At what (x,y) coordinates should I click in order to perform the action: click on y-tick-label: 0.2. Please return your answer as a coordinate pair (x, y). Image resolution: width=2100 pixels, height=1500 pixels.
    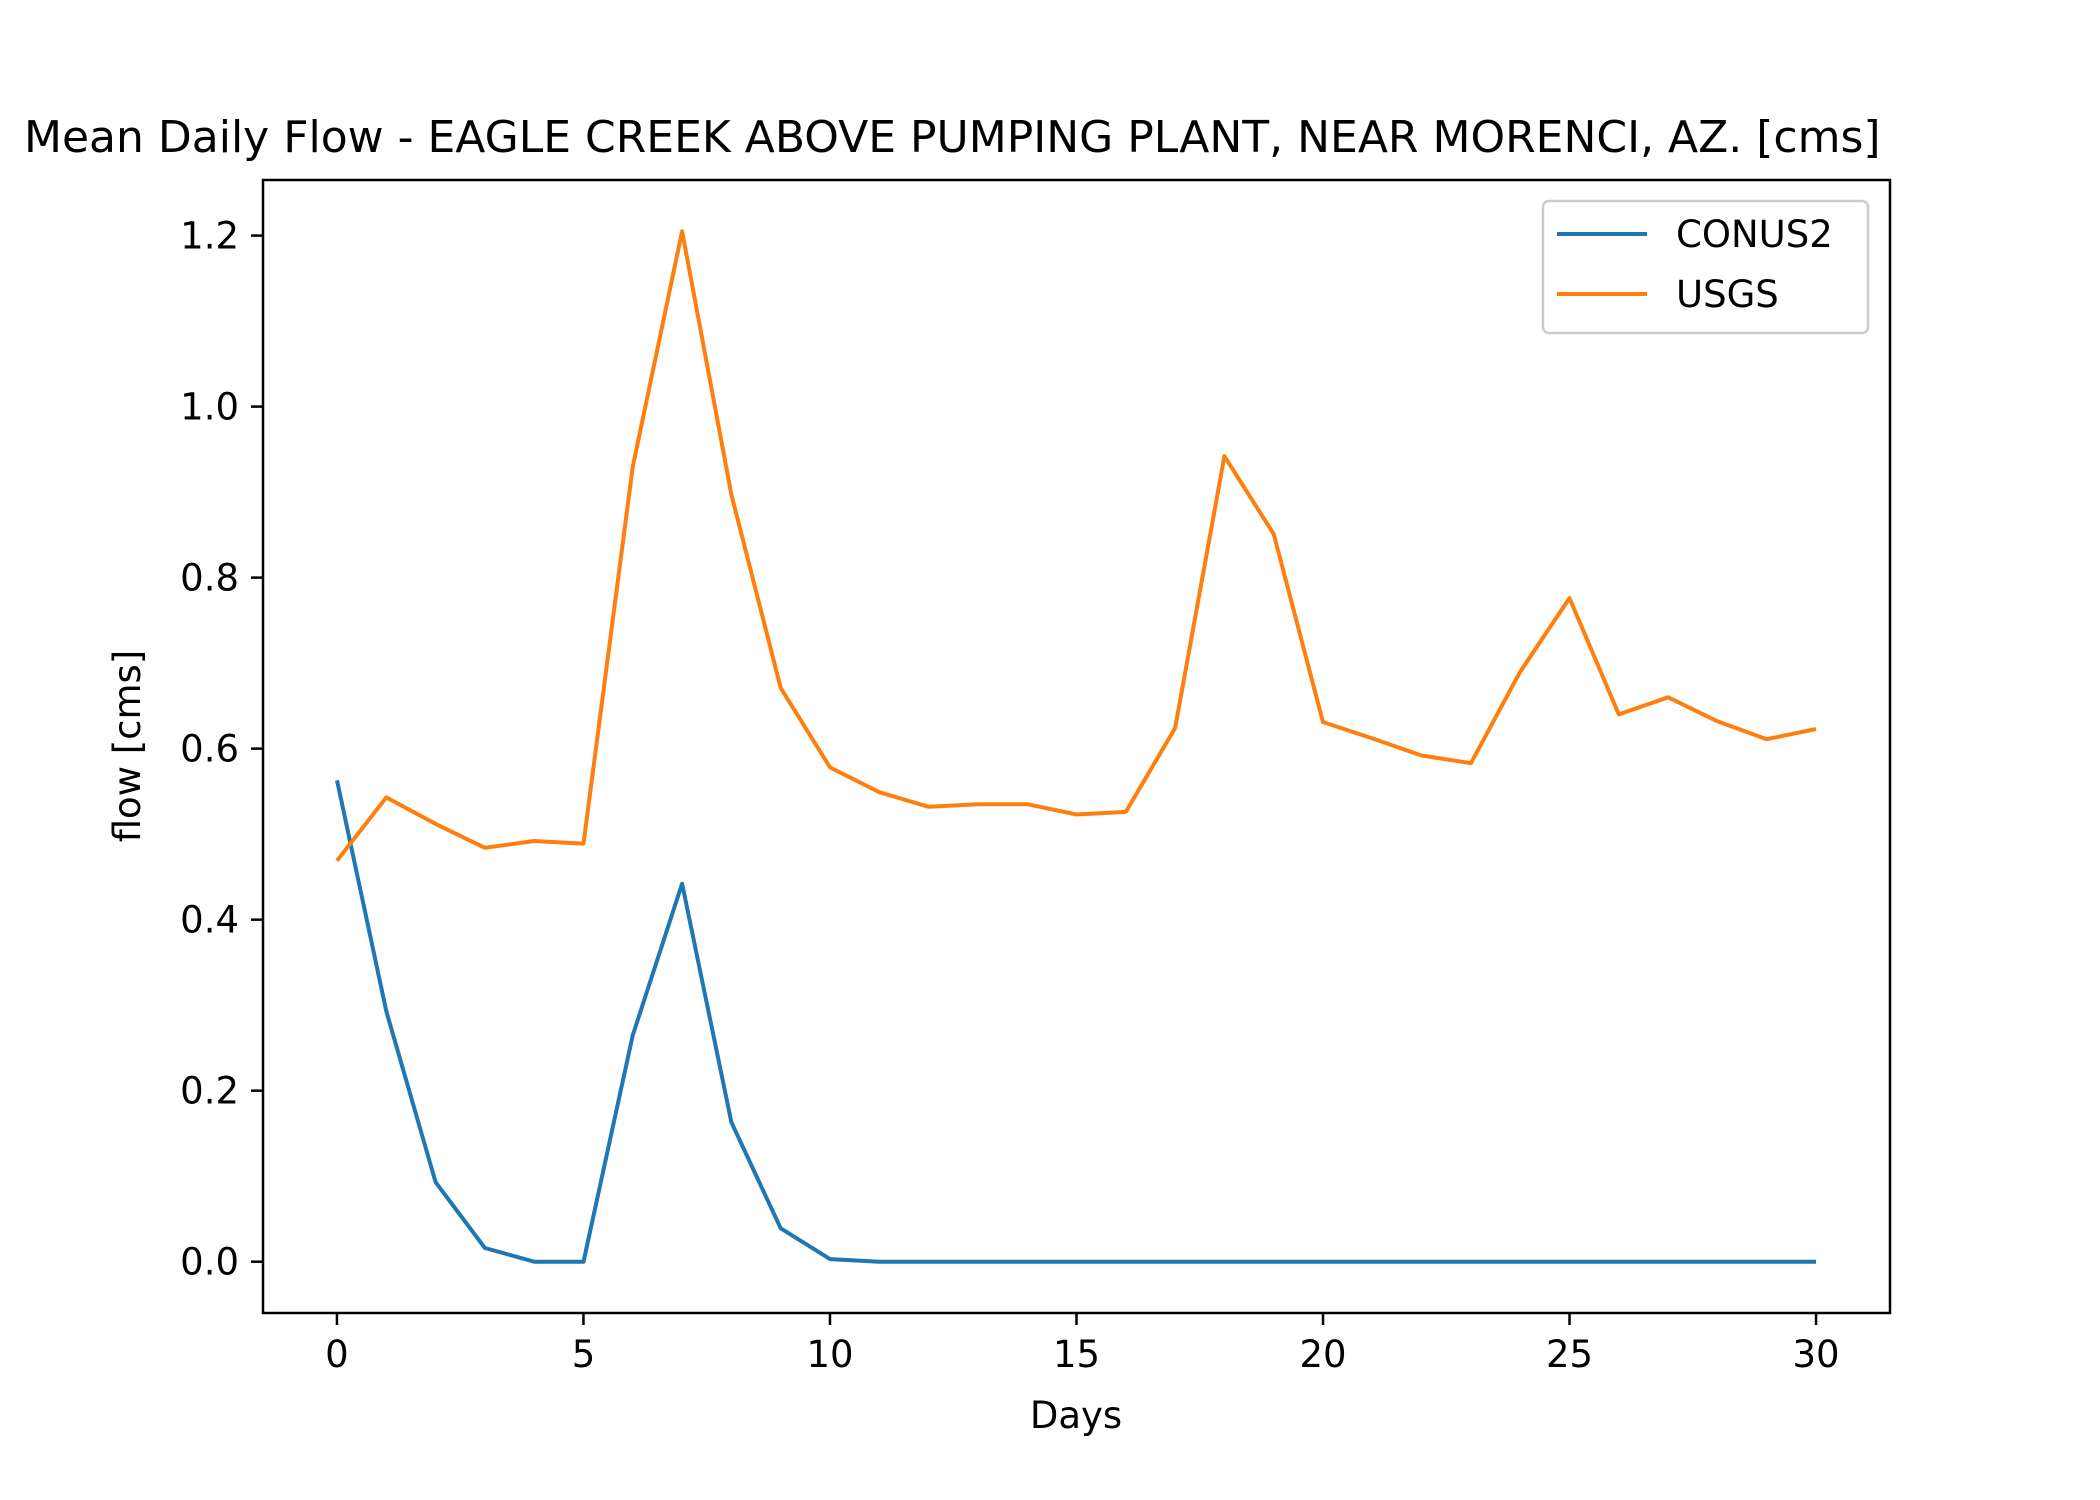
    Looking at the image, I should click on (209, 1091).